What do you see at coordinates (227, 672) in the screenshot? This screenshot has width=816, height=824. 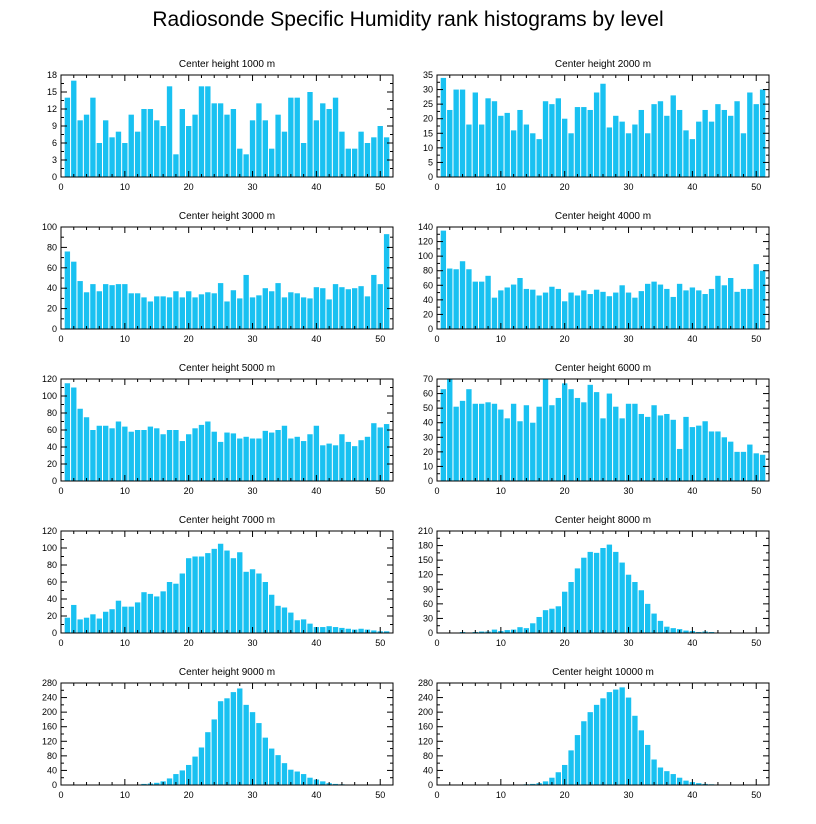 I see `panel-title: Center height 9000 m` at bounding box center [227, 672].